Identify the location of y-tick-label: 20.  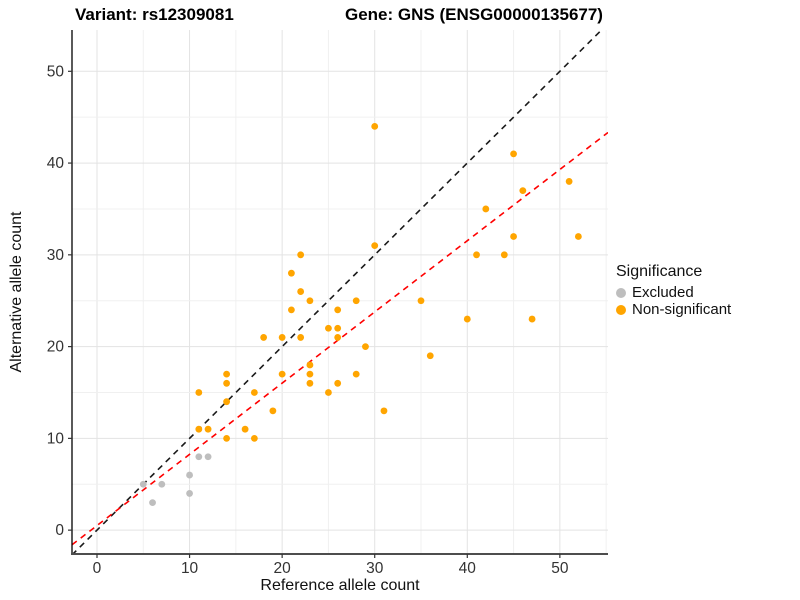
(56, 347).